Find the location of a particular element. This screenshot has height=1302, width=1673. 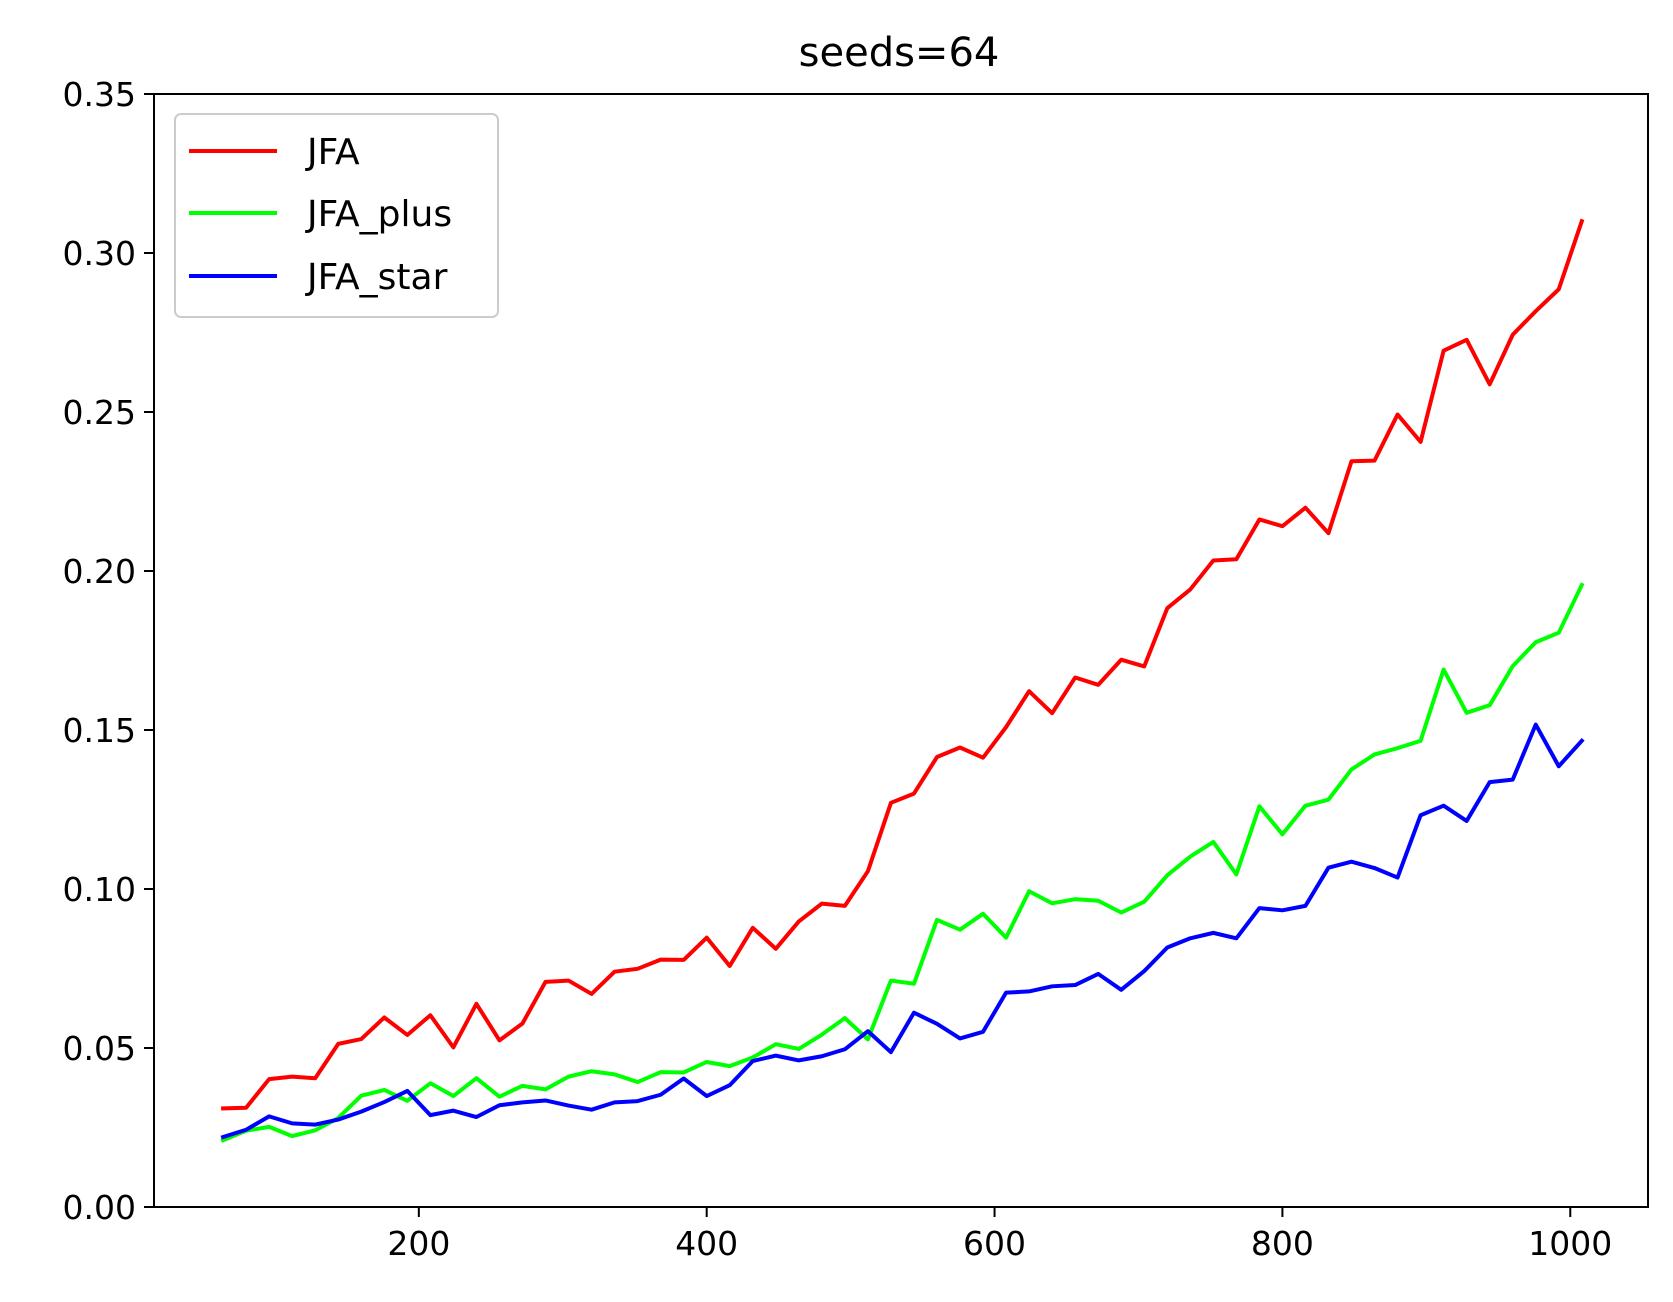

y-tick-label: 0.15 is located at coordinates (99, 730).